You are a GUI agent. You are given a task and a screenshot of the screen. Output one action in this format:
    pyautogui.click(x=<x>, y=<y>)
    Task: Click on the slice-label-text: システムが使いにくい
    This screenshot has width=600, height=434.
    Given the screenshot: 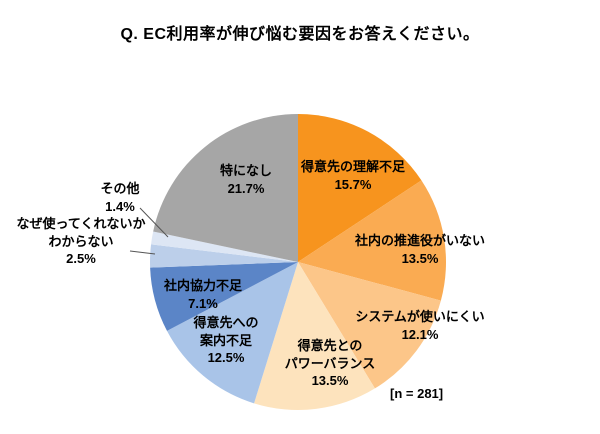 What is the action you would take?
    pyautogui.click(x=420, y=316)
    